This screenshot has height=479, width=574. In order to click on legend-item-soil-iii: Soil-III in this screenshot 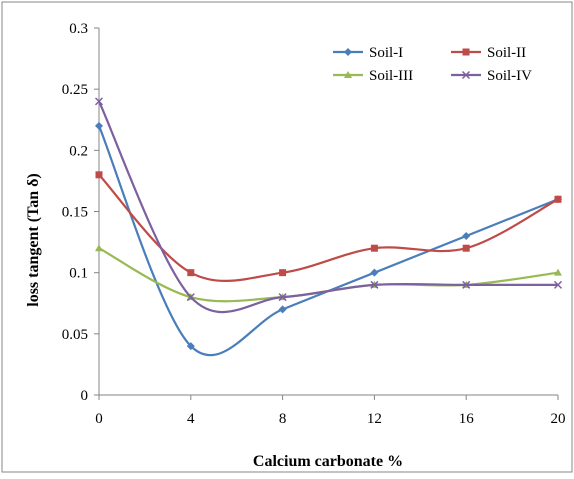, I will do `click(373, 76)`.